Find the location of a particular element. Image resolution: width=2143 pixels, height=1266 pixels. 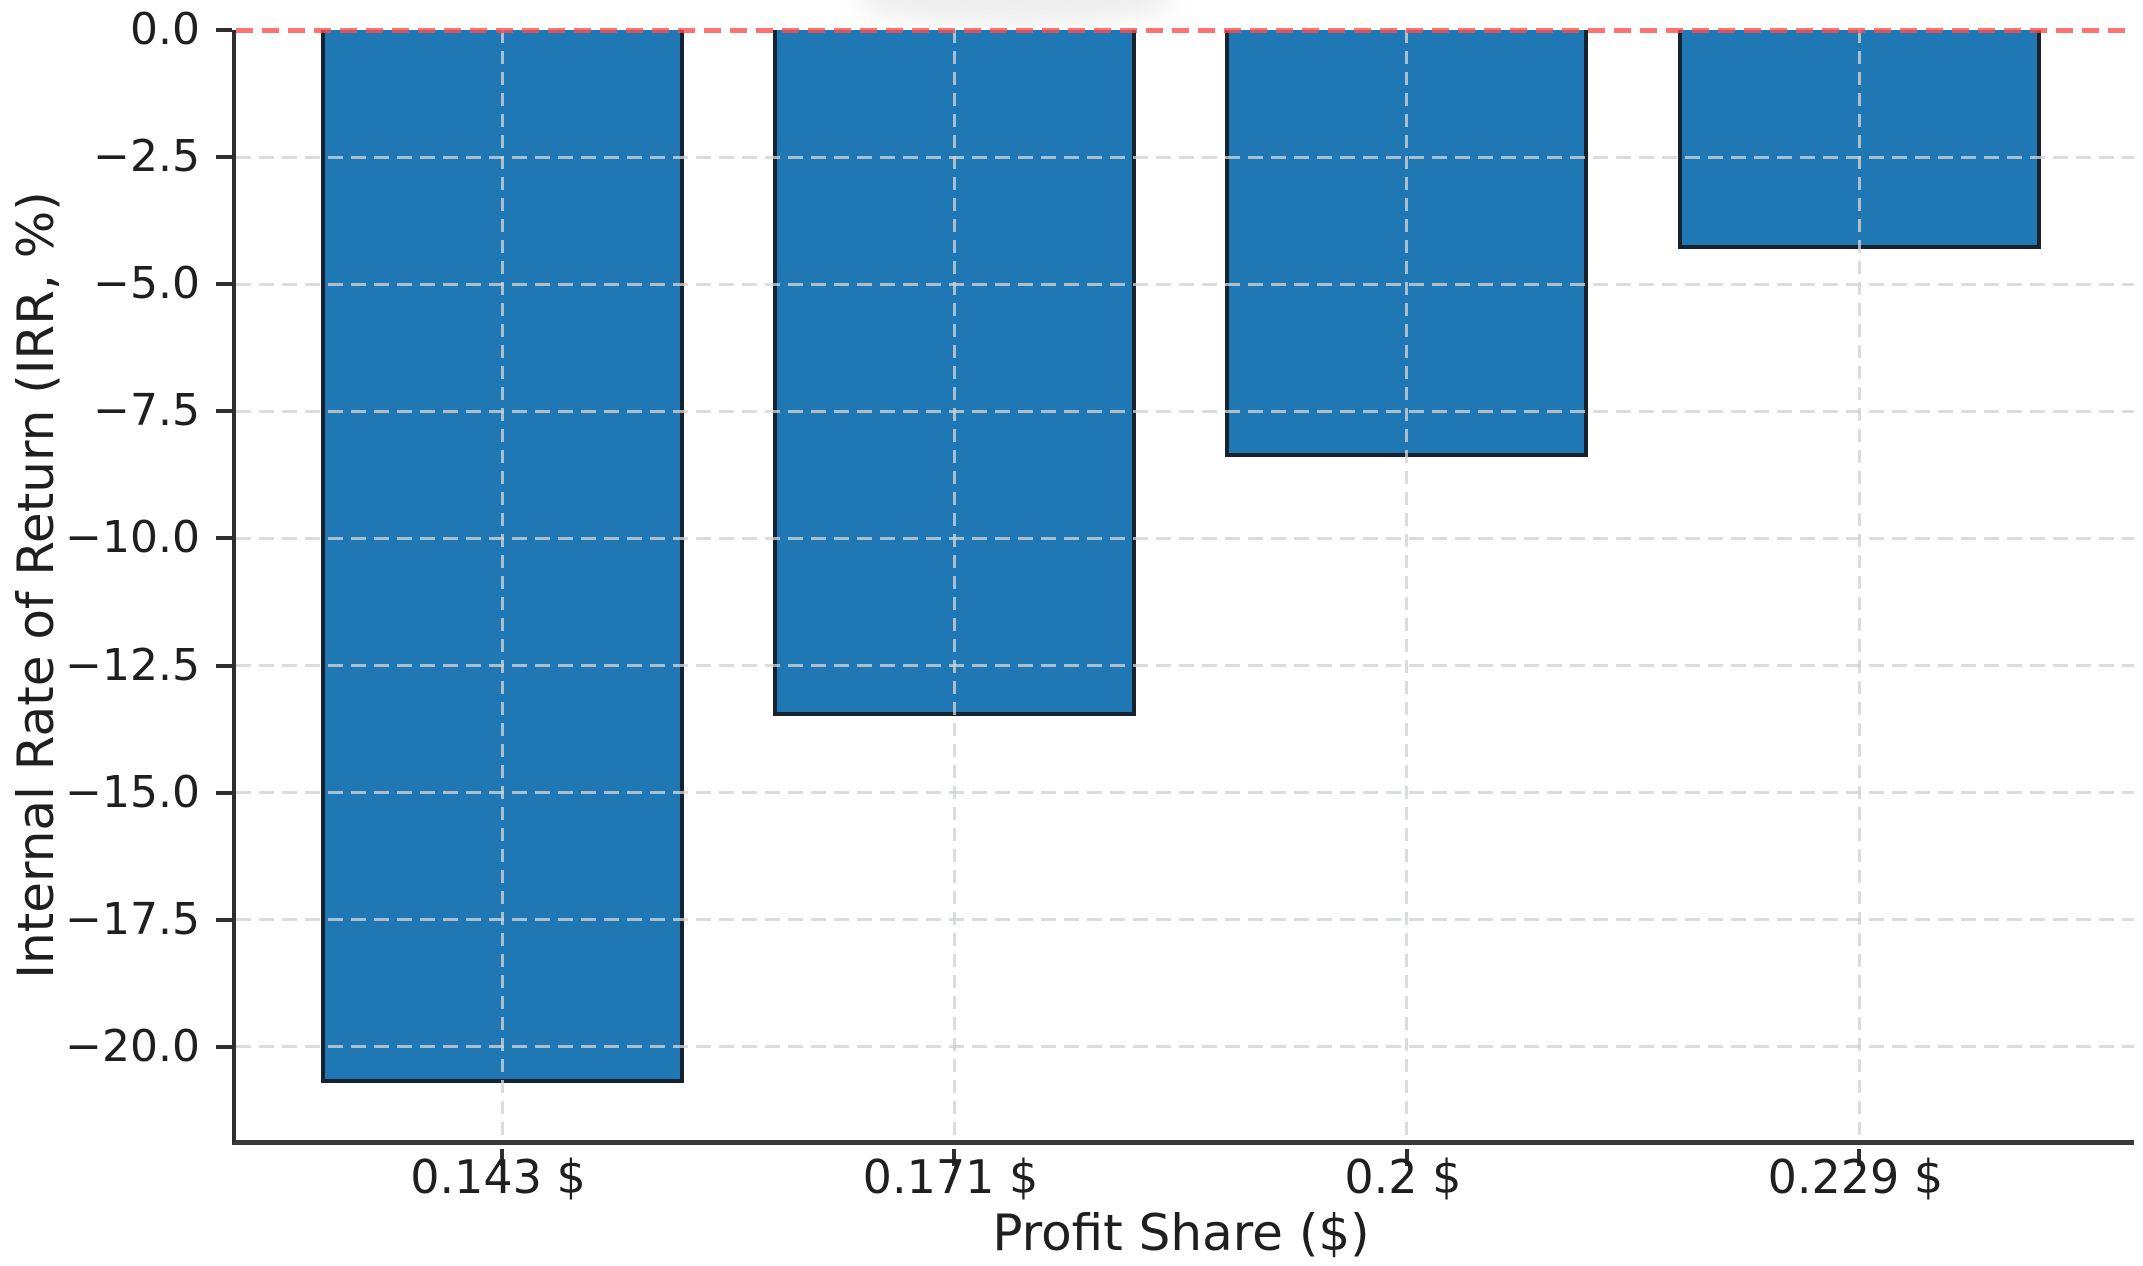

h-gridline--15 is located at coordinates (1185, 793).